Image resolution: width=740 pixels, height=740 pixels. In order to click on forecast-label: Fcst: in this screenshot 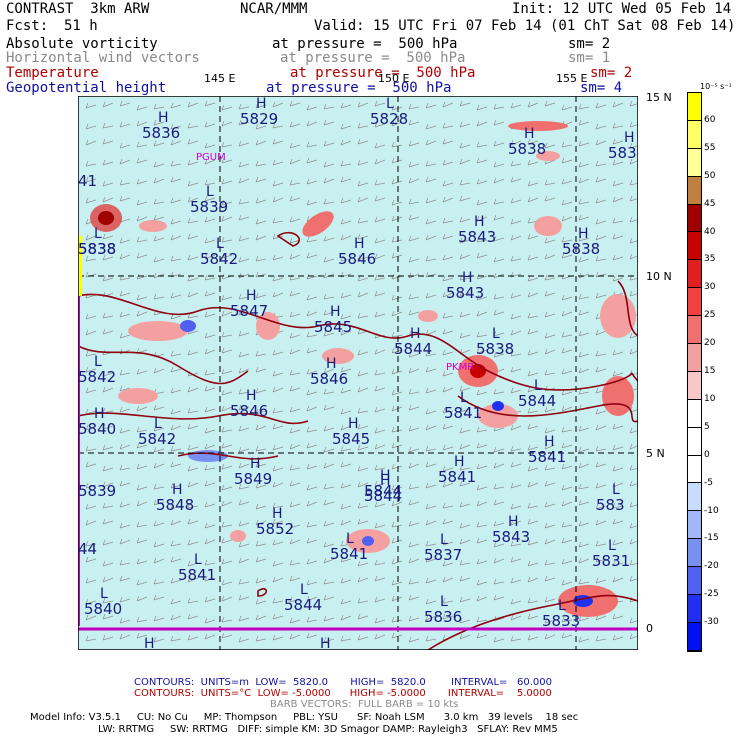, I will do `click(27, 26)`.